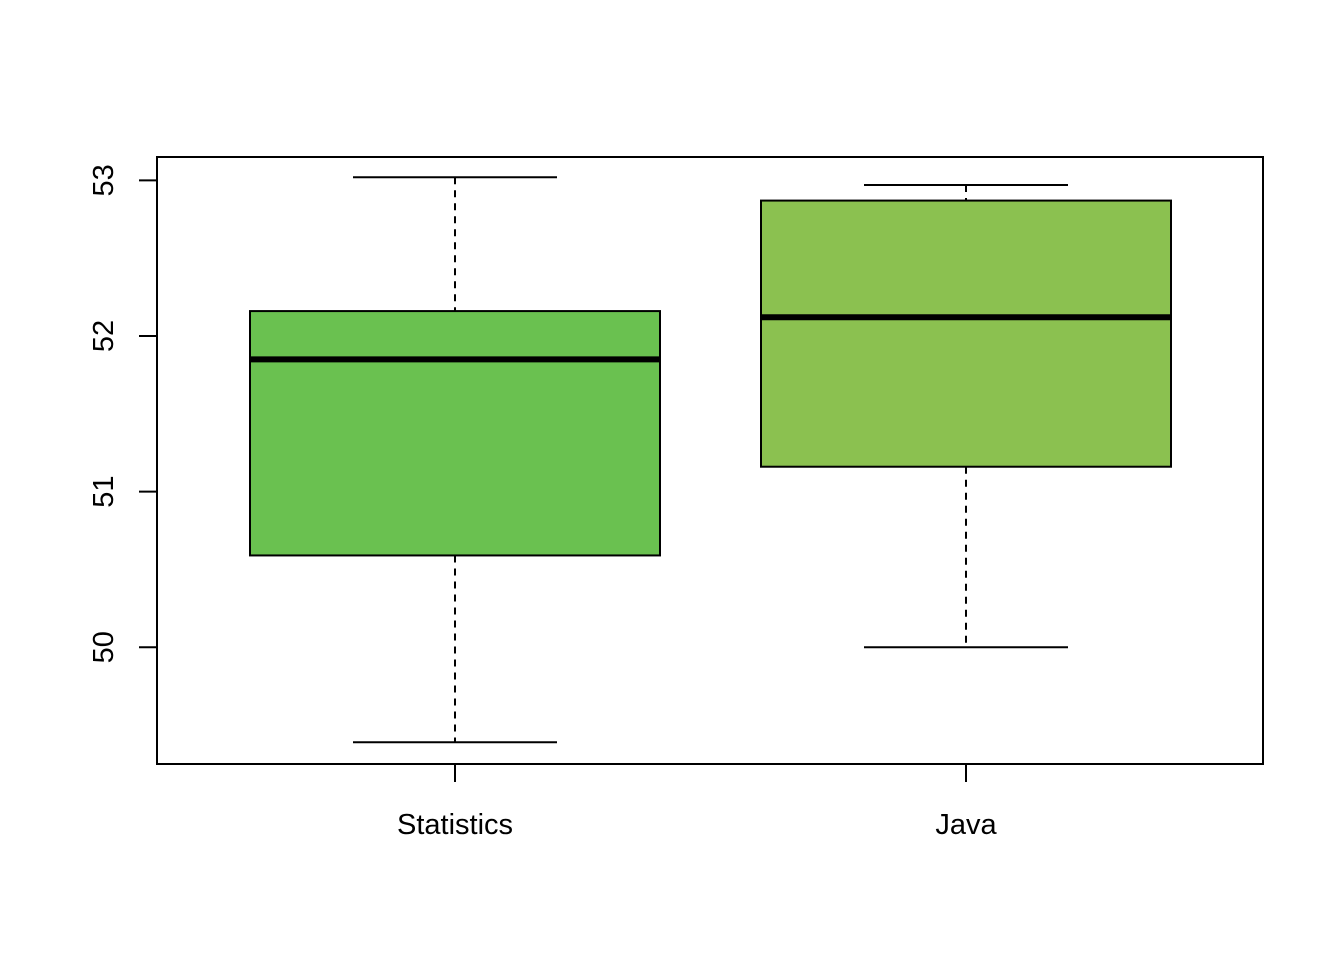 This screenshot has height=960, width=1344. Describe the element at coordinates (697, 802) in the screenshot. I see `x-axis: Statistics Java` at that location.